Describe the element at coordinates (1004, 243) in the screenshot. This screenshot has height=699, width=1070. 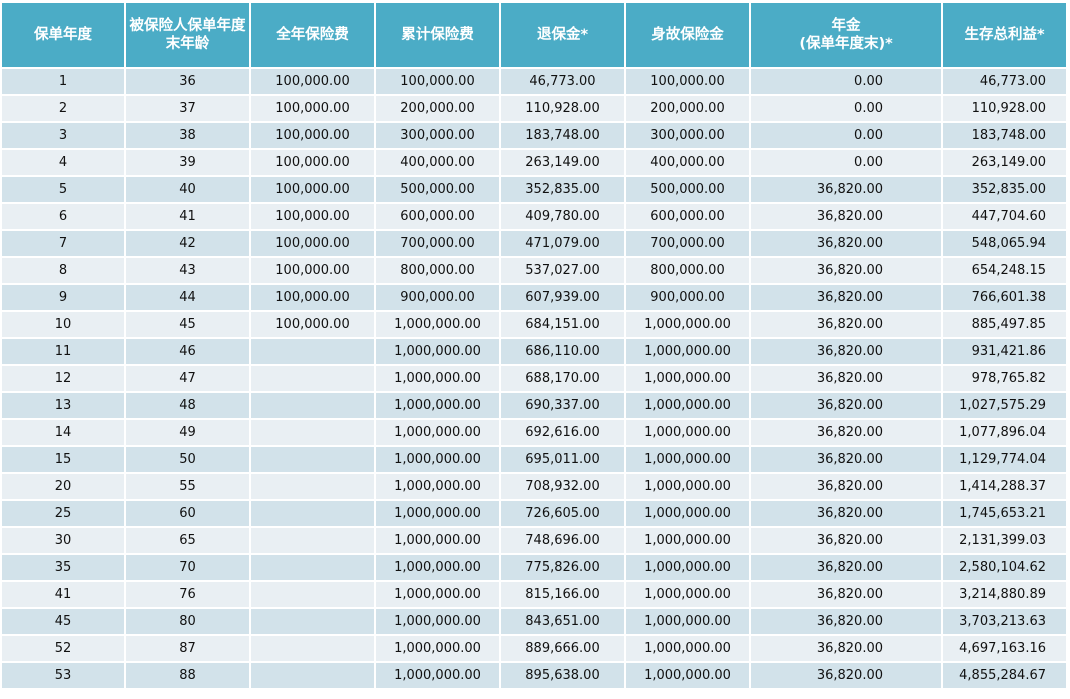
I see `cell-total-survival-benefit: 548,065.94` at that location.